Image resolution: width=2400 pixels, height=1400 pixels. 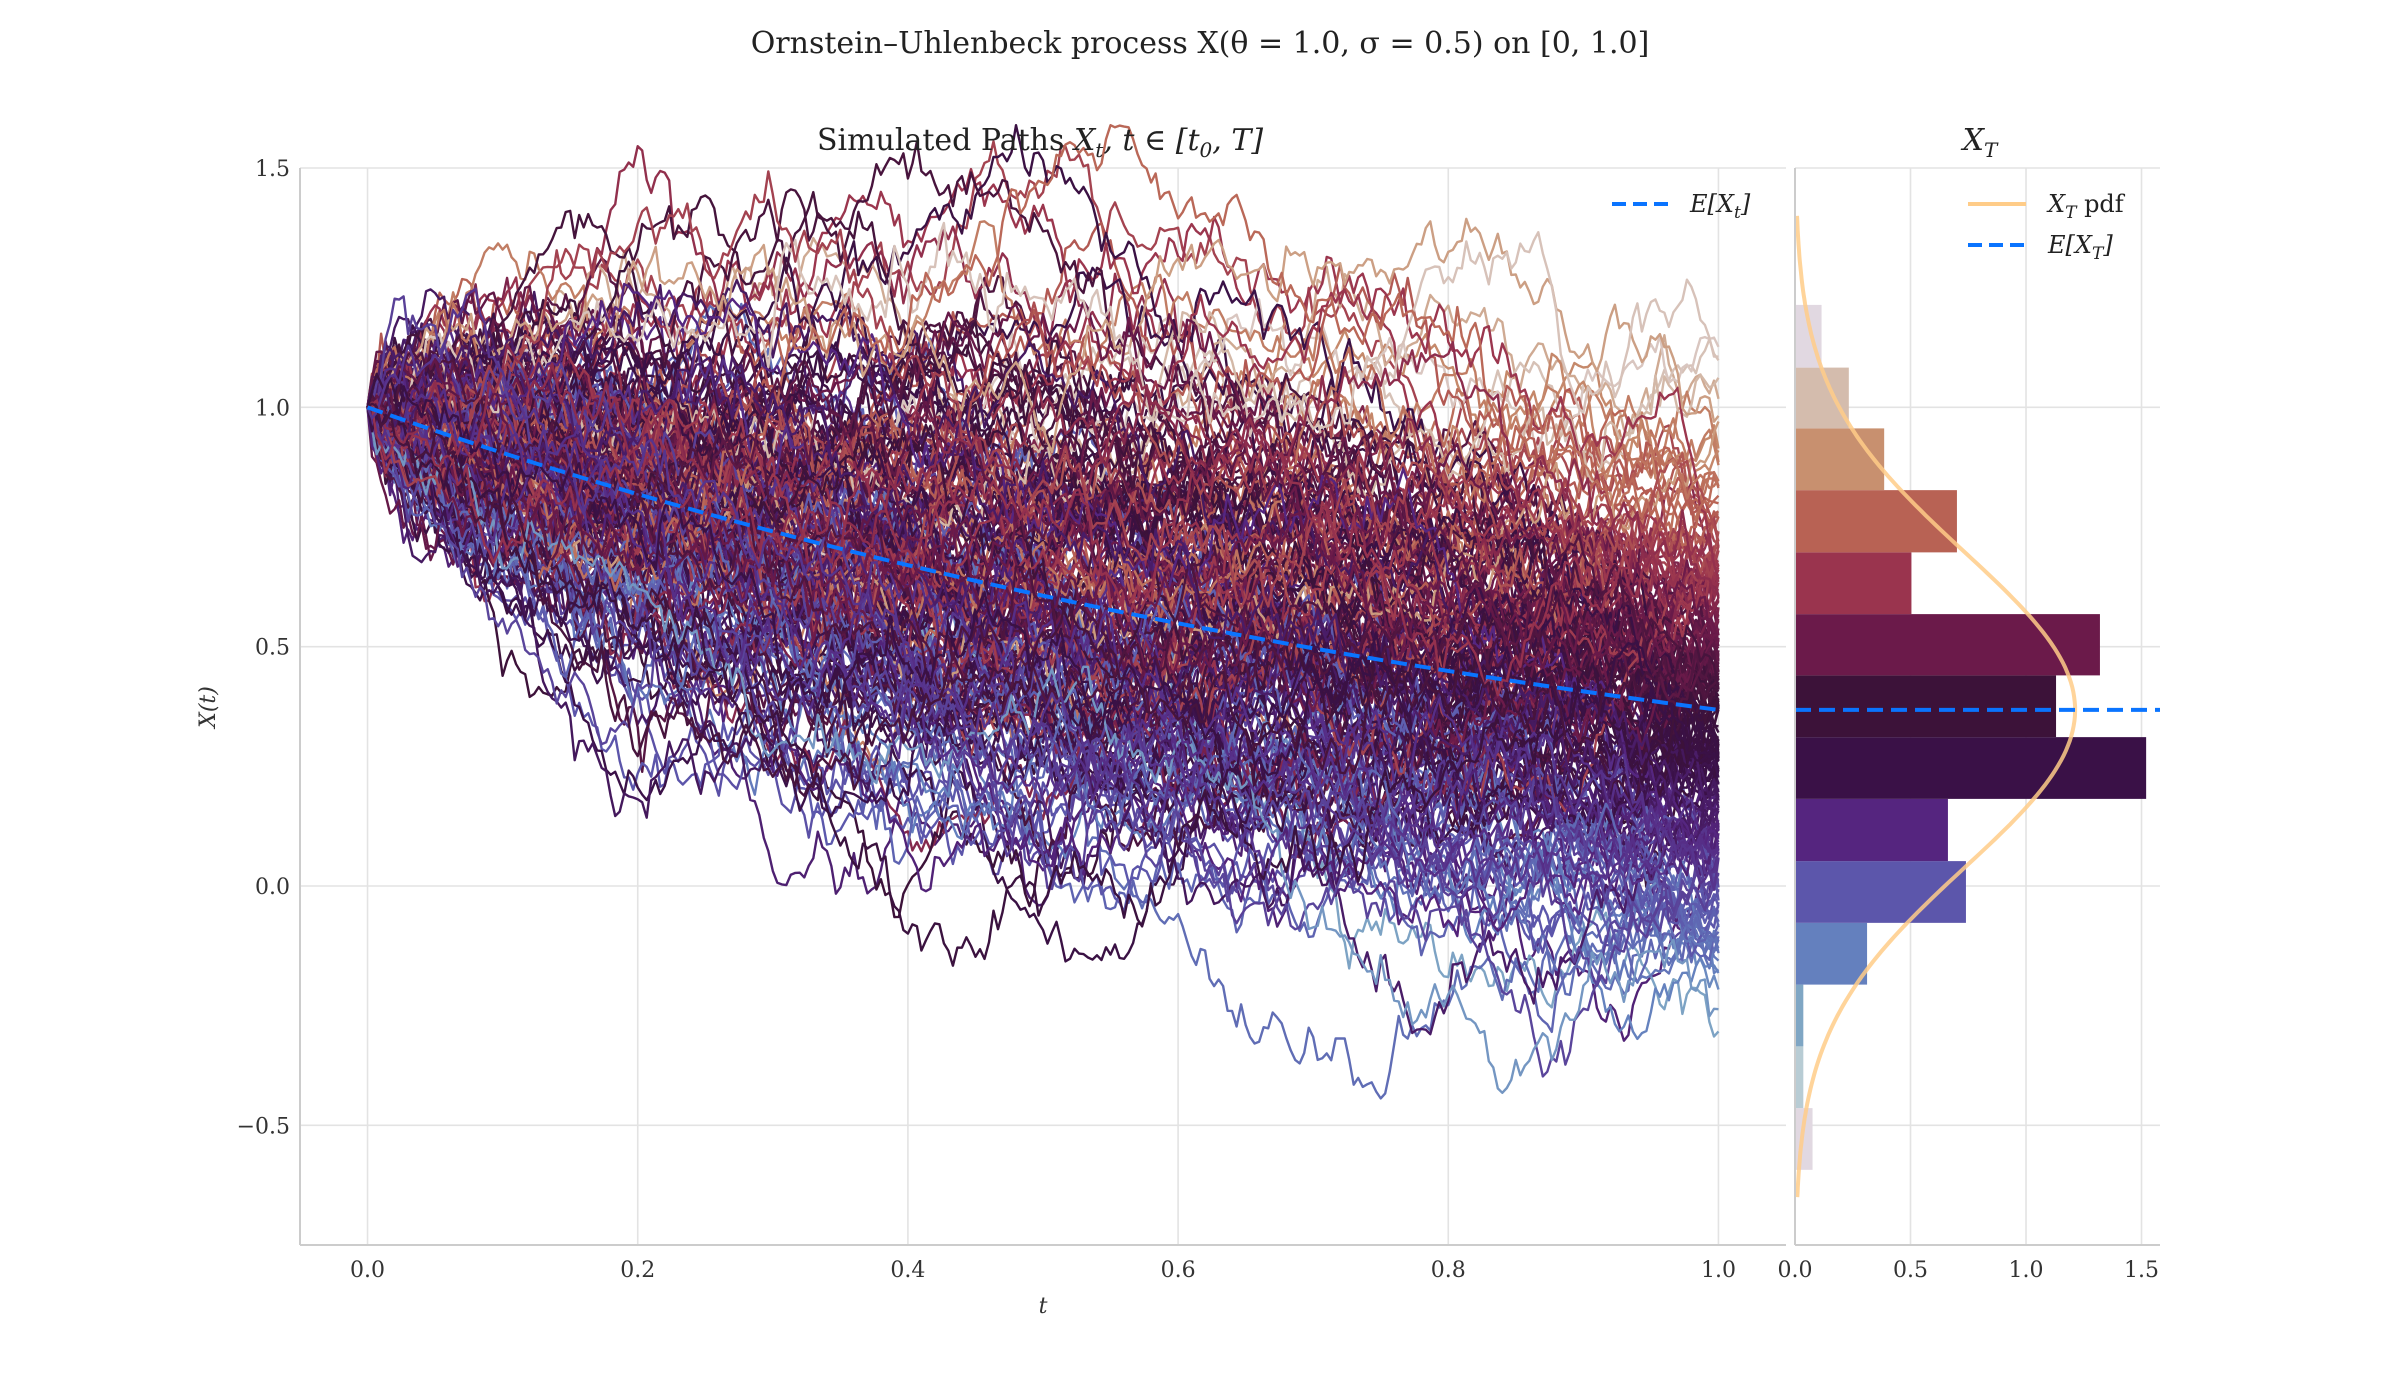 I want to click on x-tick-label: 0.0, so click(x=367, y=1270).